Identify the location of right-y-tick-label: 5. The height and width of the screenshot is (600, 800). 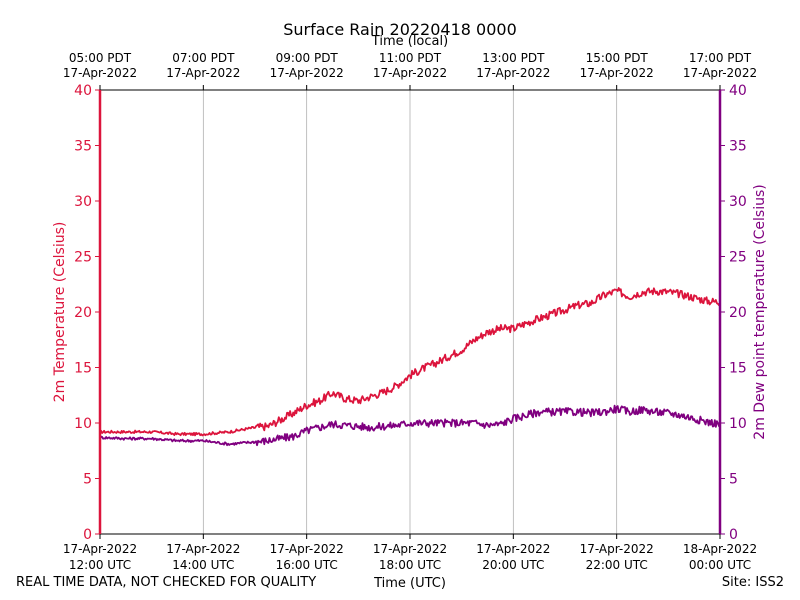
(733, 480).